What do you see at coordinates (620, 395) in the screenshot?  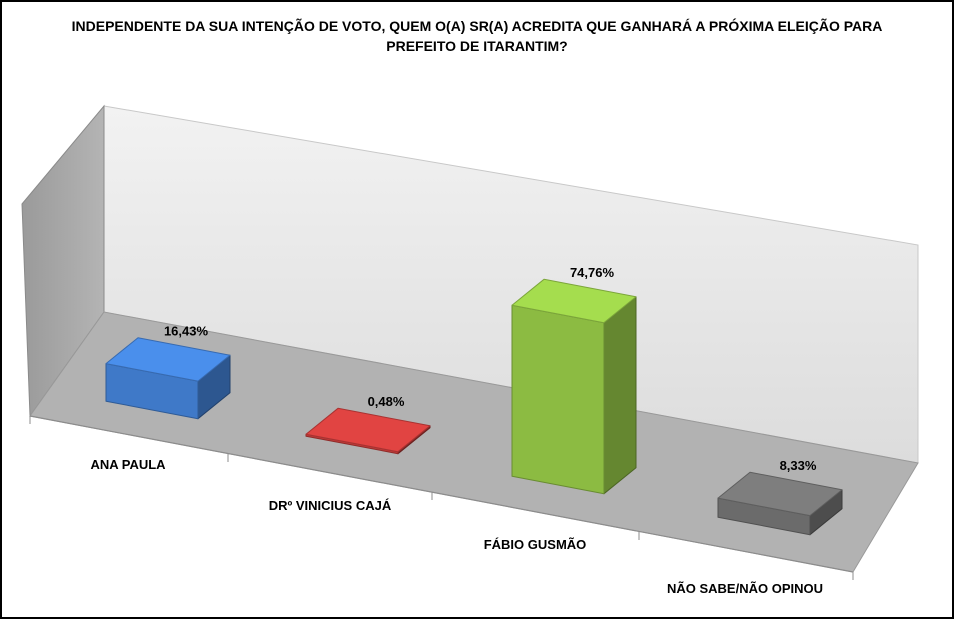 I see `bar-side-face` at bounding box center [620, 395].